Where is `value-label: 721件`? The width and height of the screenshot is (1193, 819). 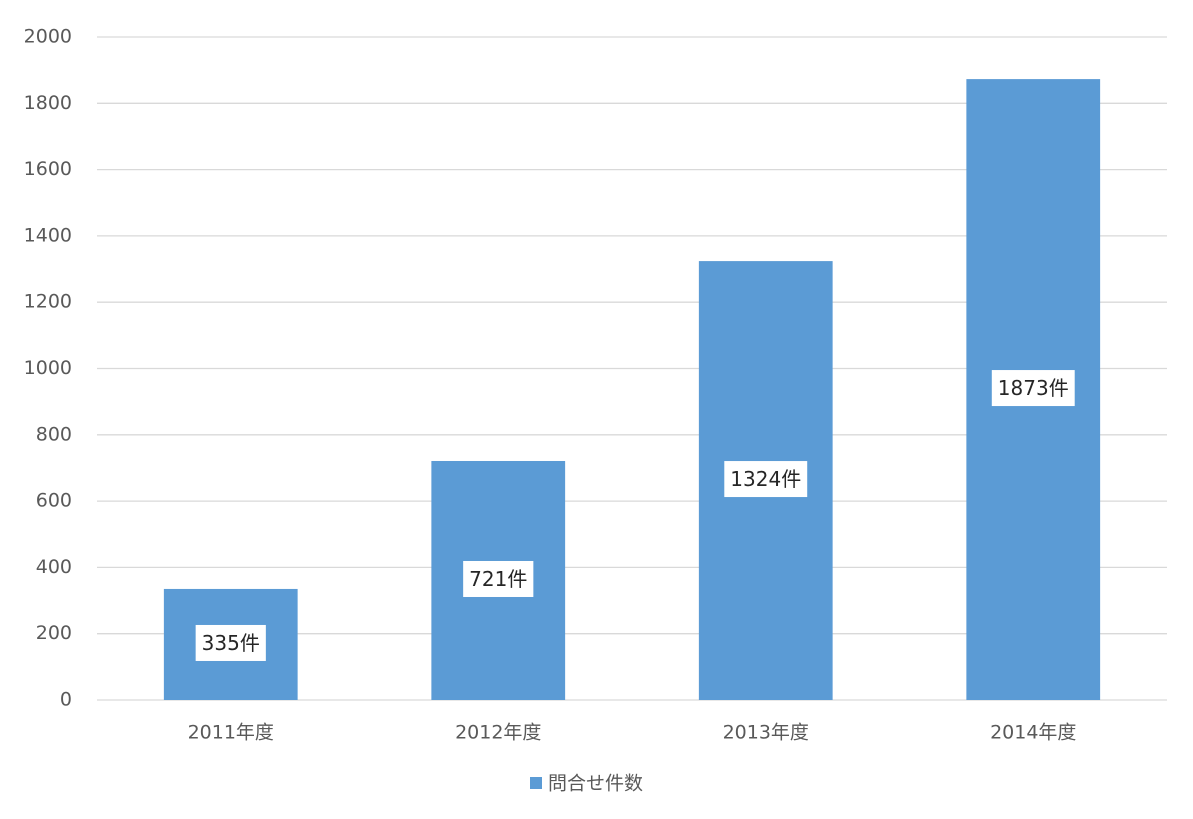
value-label: 721件 is located at coordinates (498, 579).